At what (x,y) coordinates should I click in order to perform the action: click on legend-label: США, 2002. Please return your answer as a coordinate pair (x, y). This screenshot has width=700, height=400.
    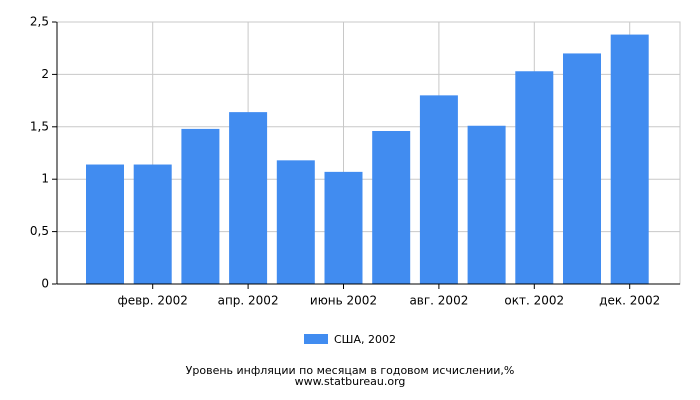
    Looking at the image, I should click on (365, 339).